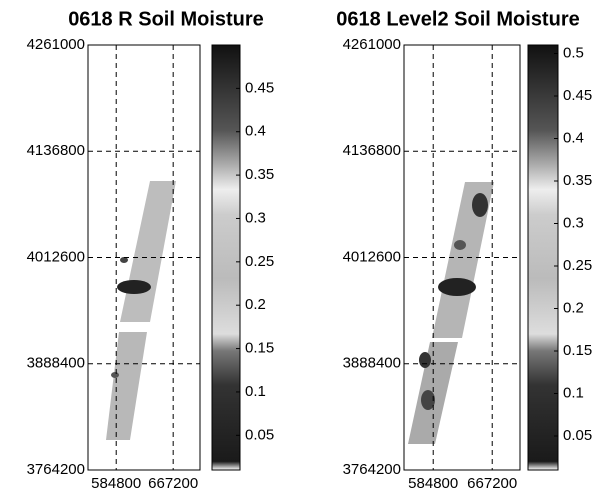  What do you see at coordinates (141, 310) in the screenshot?
I see `swath-left` at bounding box center [141, 310].